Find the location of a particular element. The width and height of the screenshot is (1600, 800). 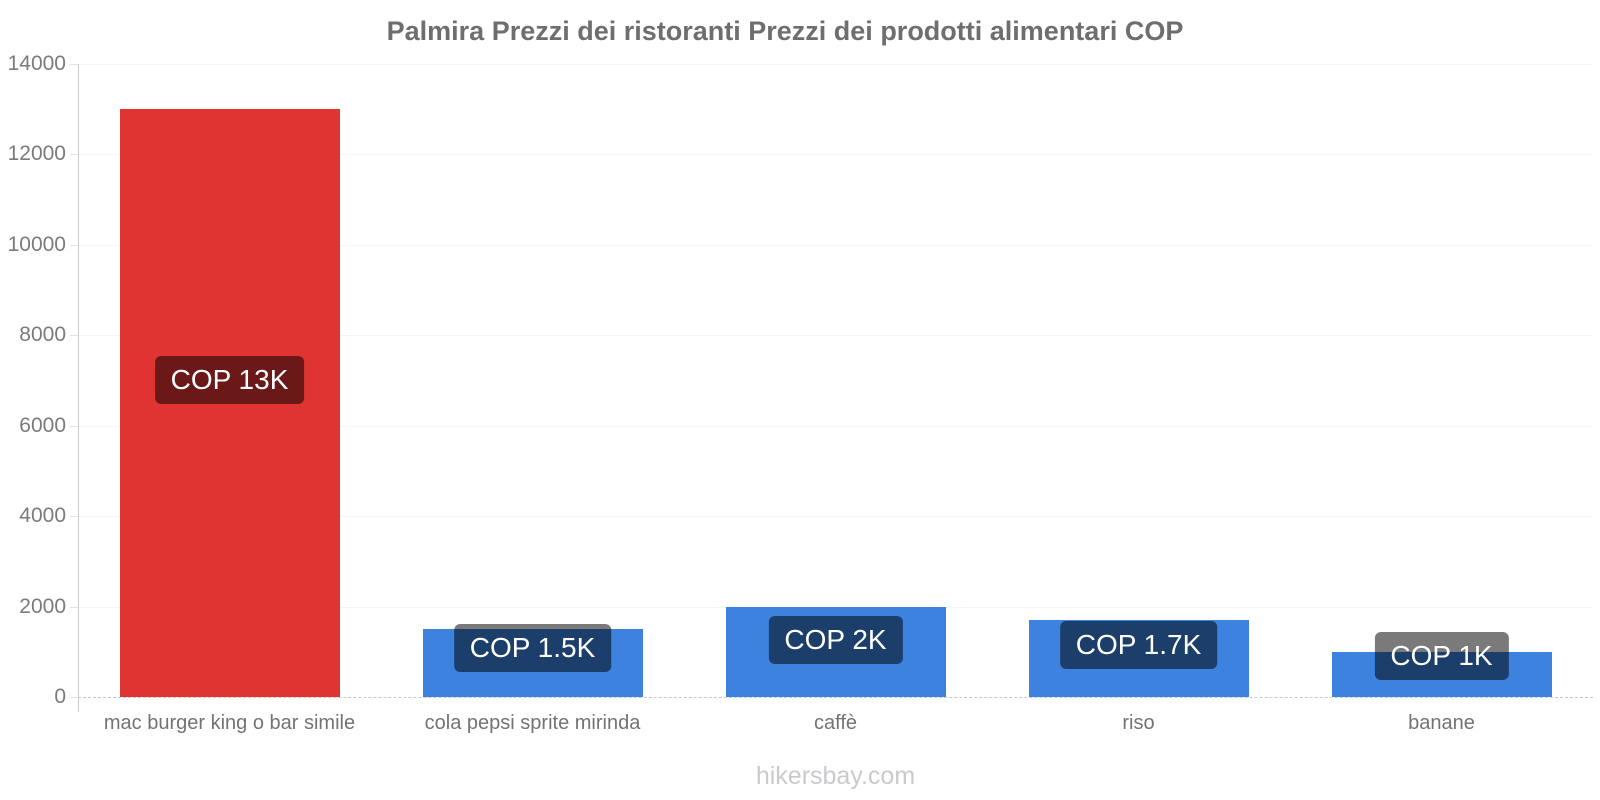

bar-value-label: COP 2K is located at coordinates (835, 640).